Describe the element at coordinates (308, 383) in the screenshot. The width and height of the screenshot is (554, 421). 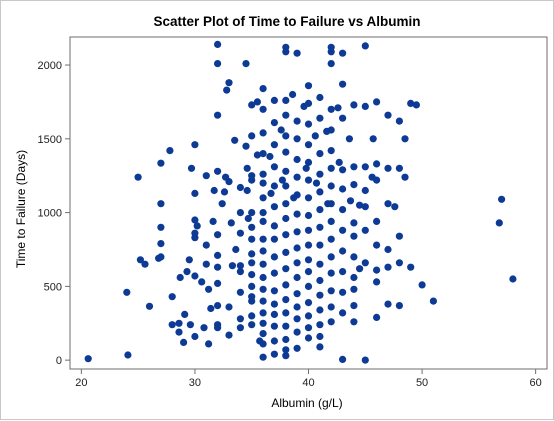
I see `x-tick-label: 40` at that location.